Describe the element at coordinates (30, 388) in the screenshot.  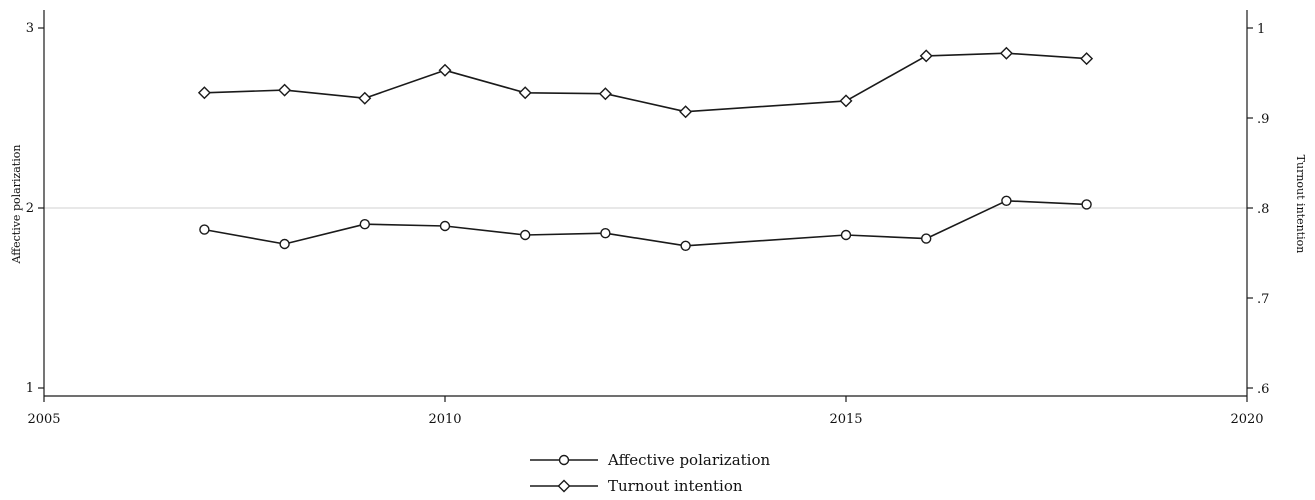
I see `y-tick-label: 1` at that location.